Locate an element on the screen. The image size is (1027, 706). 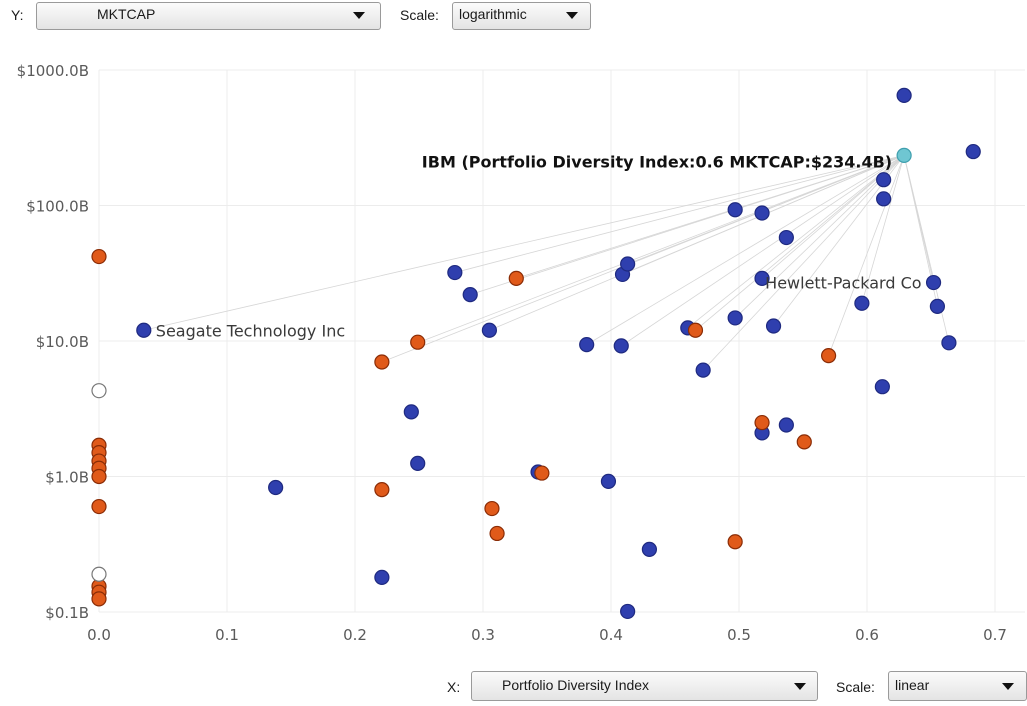
x-scale-select: linear is located at coordinates (957, 686).